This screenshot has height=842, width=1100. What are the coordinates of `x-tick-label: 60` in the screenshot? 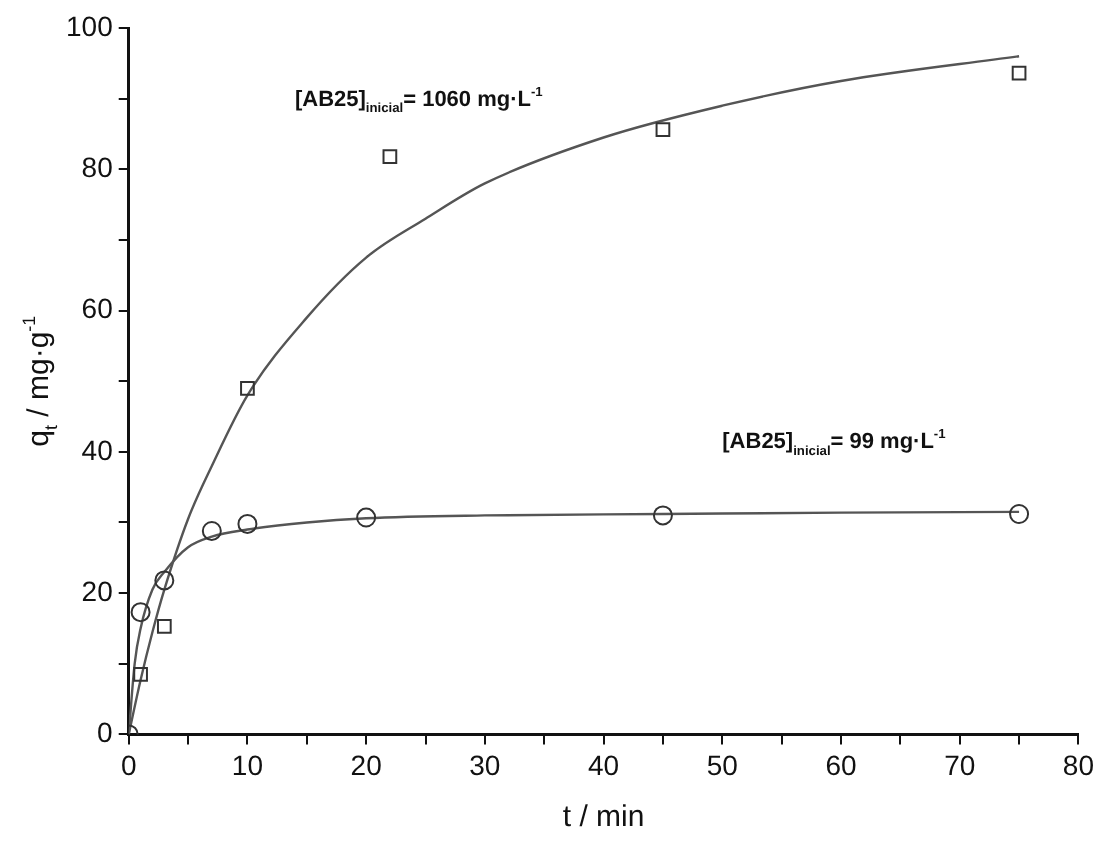 It's located at (841, 764).